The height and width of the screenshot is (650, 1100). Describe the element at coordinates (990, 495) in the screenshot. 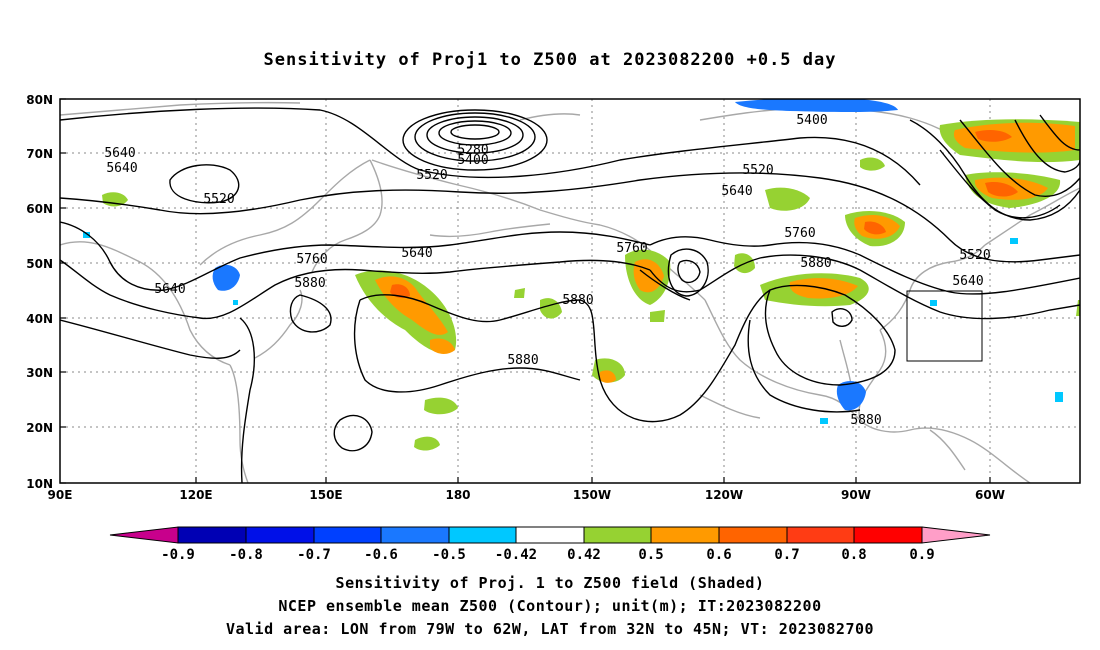

I see `lon-label-60w: 60W` at that location.